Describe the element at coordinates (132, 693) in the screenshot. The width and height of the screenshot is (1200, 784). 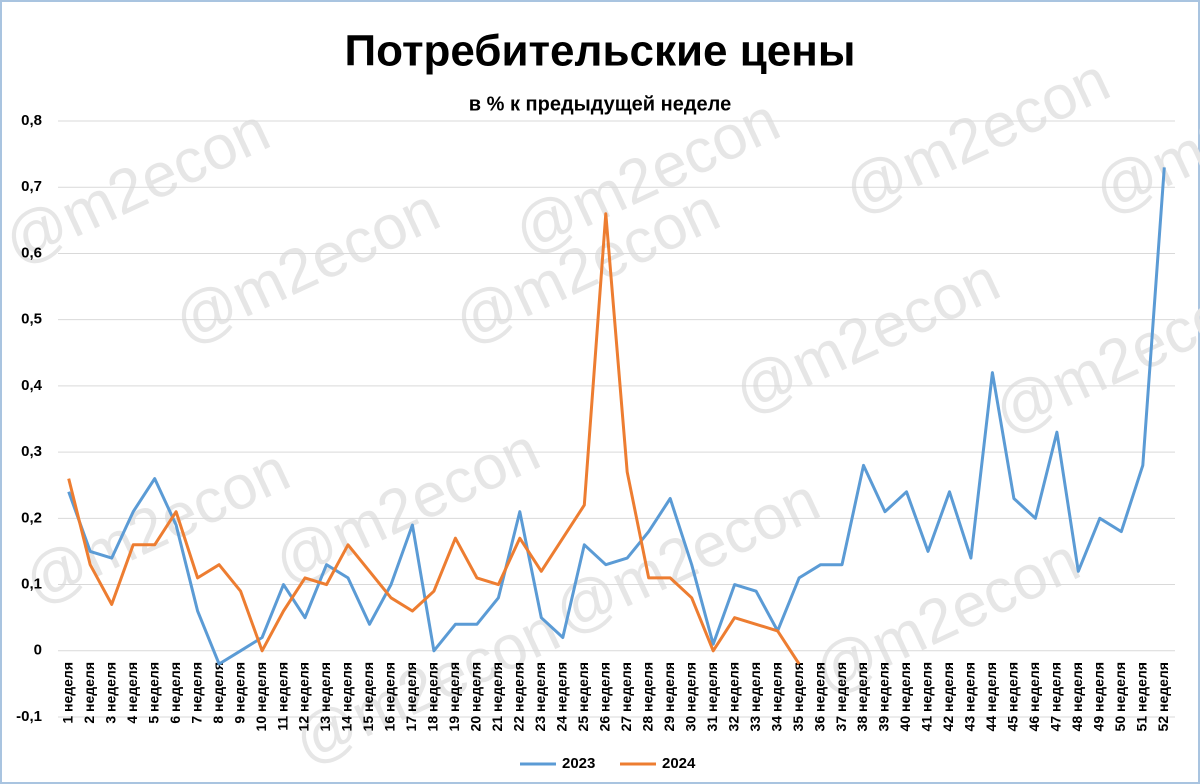
I see `x-tick-label: 4 неделя` at that location.